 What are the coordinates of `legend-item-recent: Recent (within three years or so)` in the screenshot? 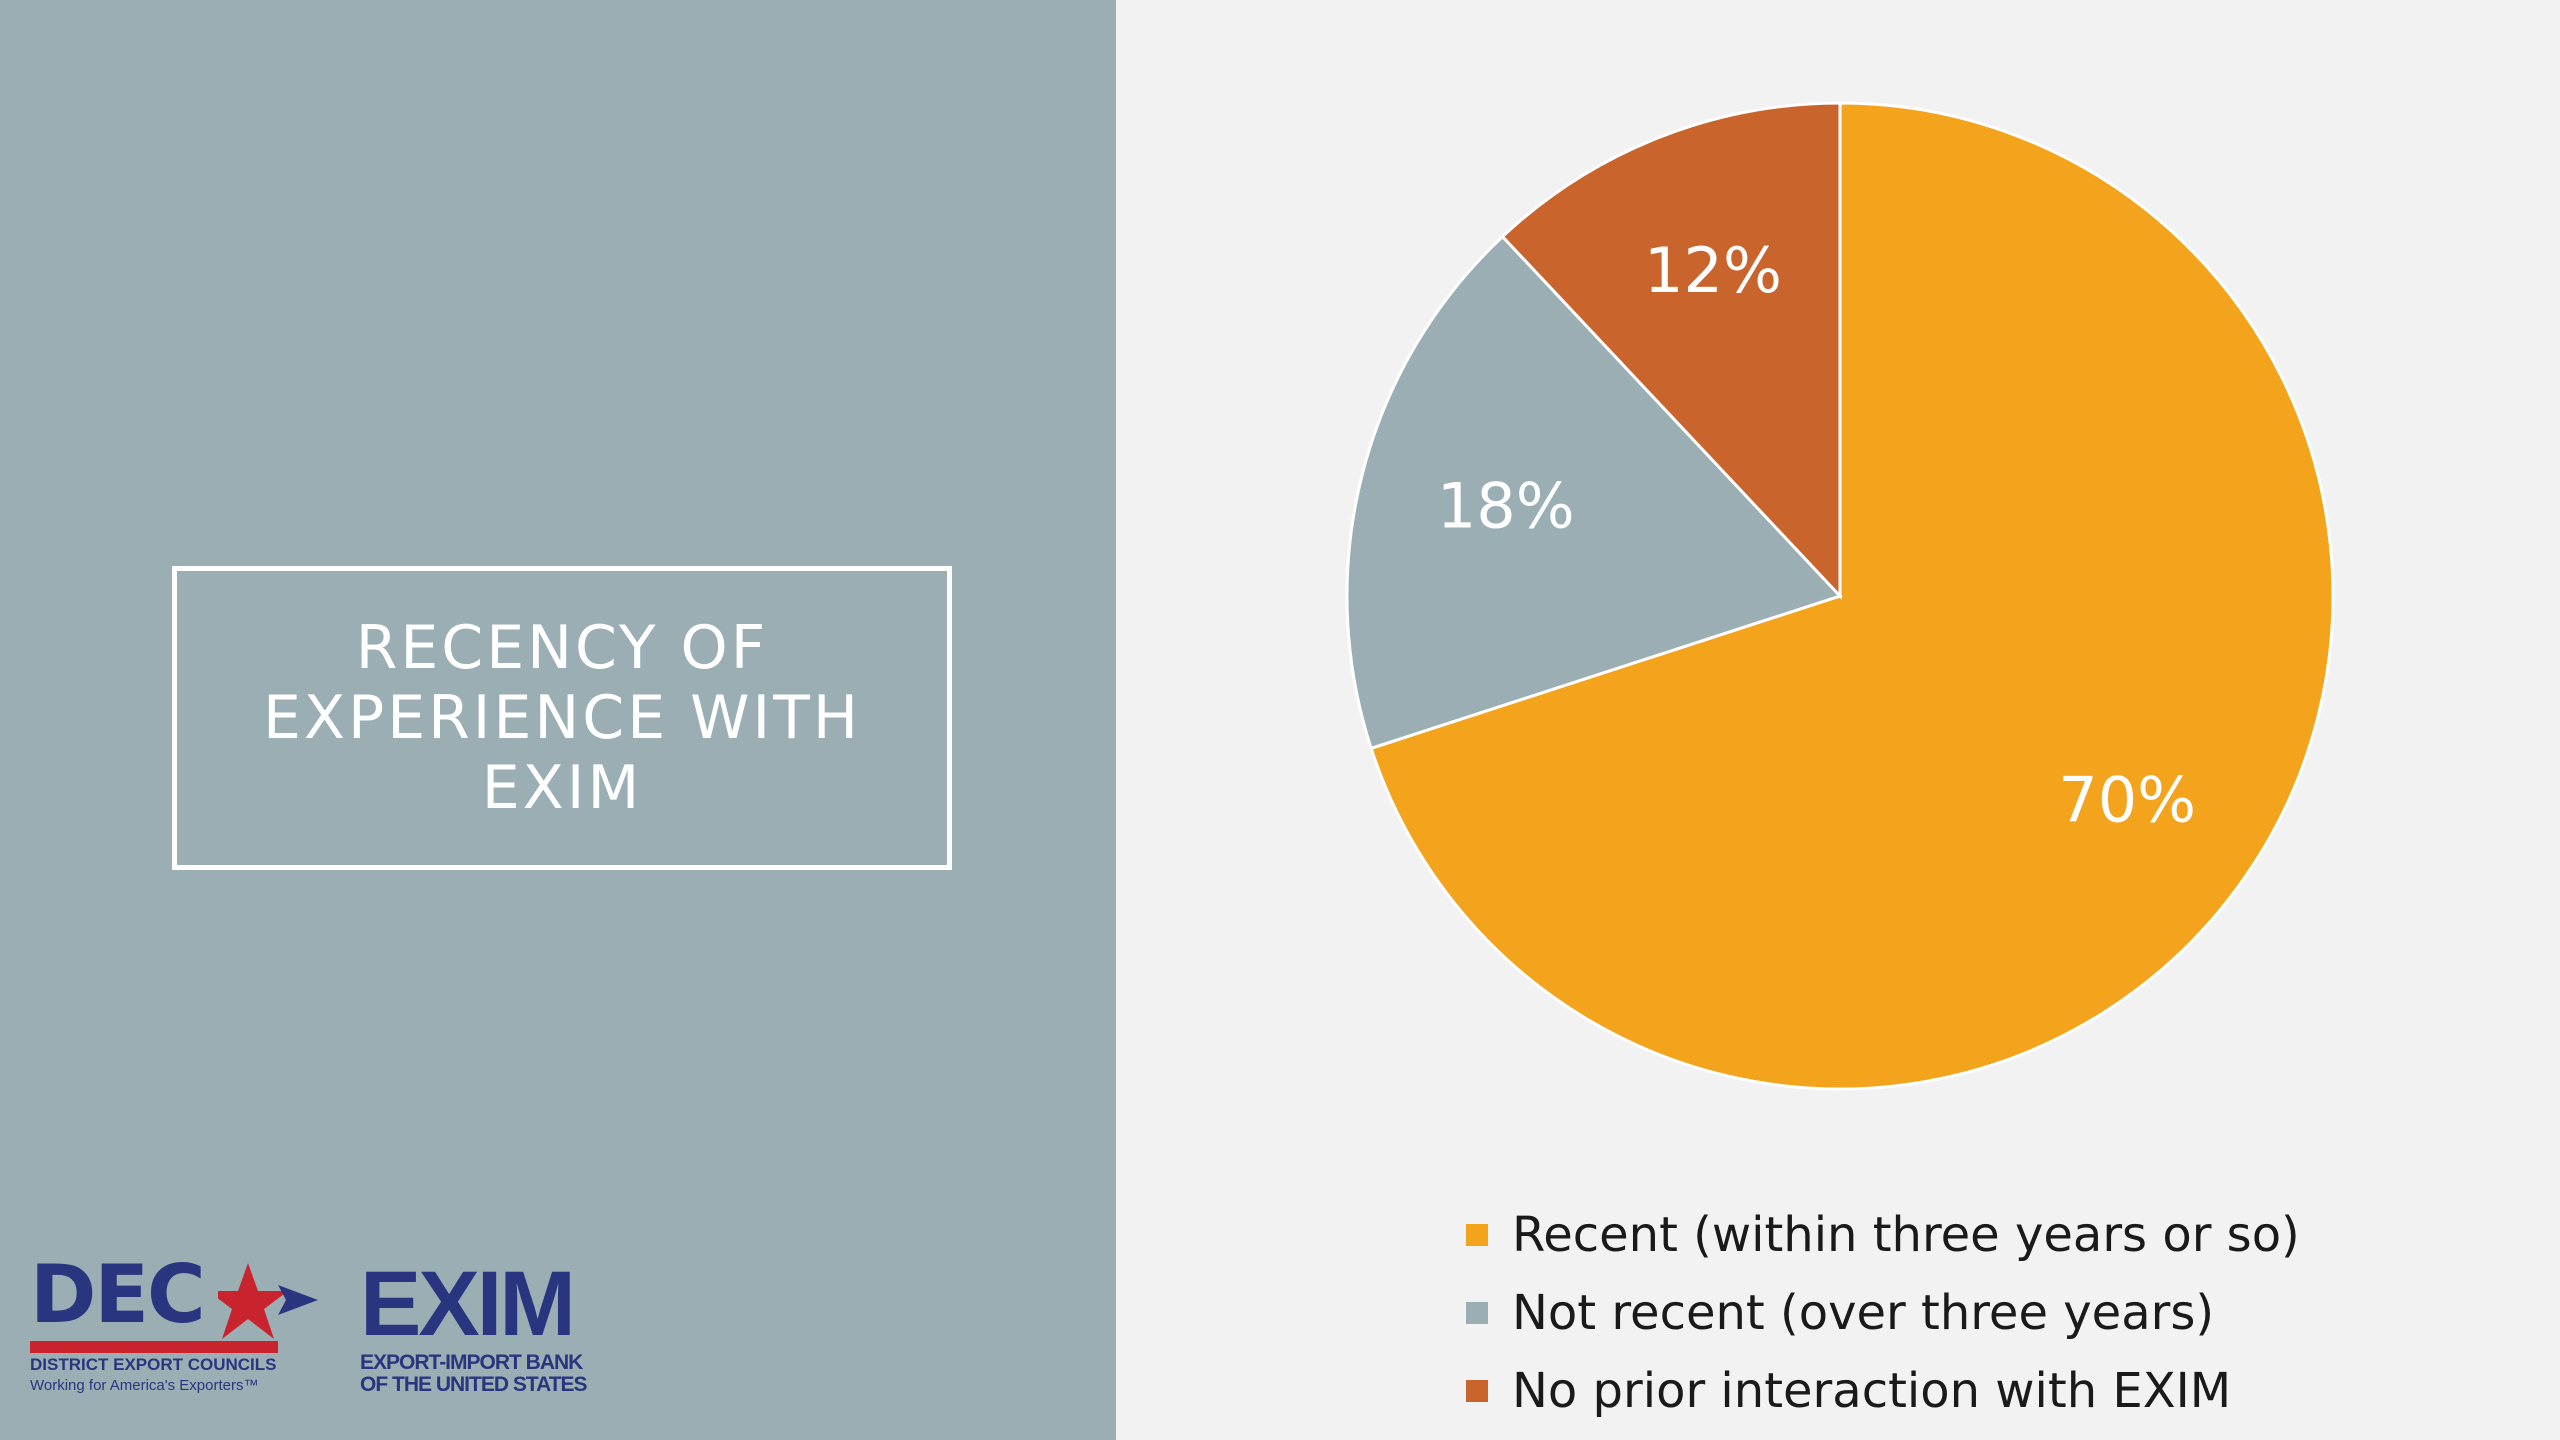 It's located at (1883, 1235).